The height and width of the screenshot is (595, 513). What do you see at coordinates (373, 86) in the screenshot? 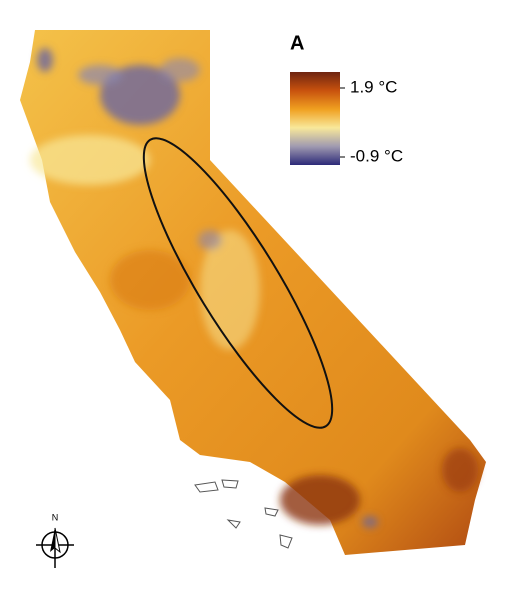
I see `legend-tick-label: 1.9 °C` at bounding box center [373, 86].